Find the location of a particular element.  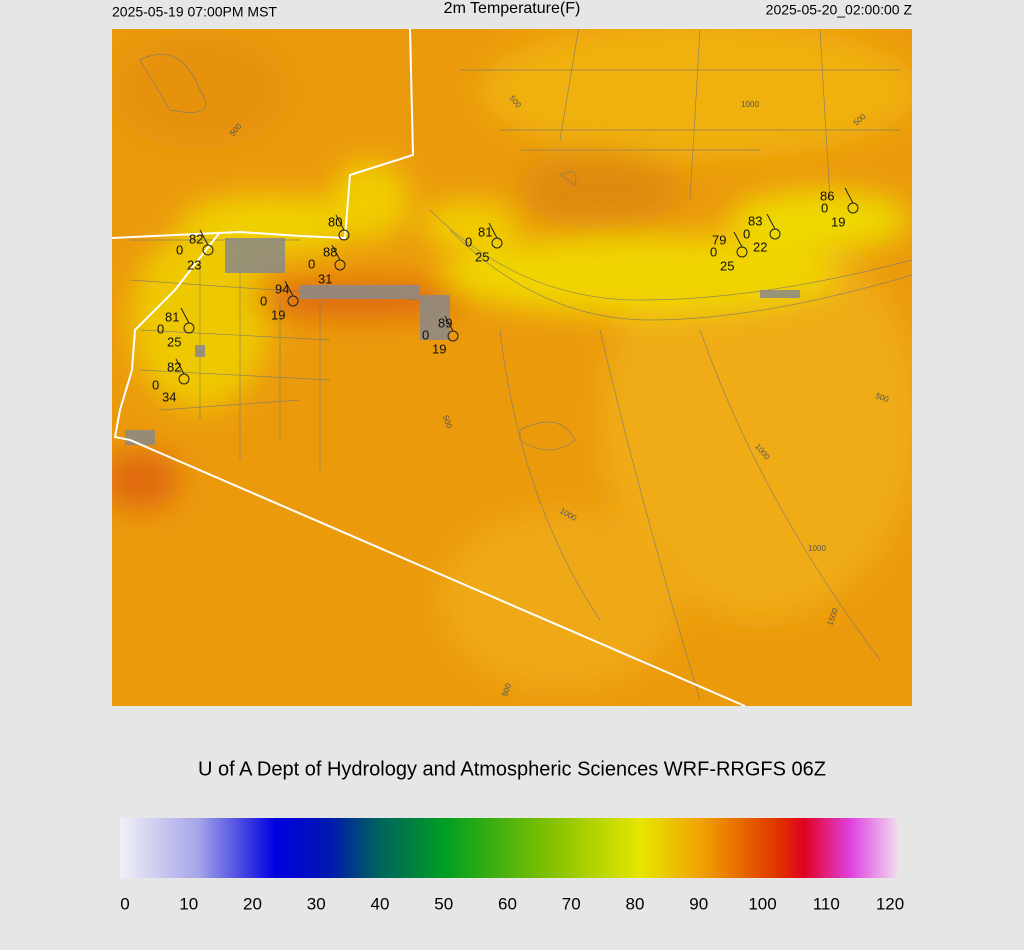

colorbar is located at coordinates (508, 848).